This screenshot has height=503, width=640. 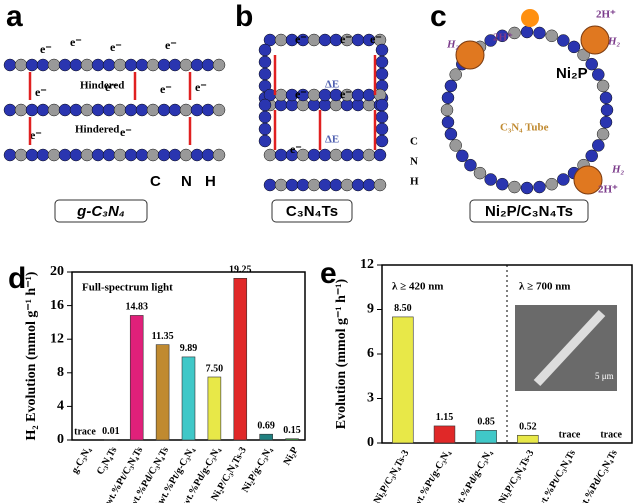 What do you see at coordinates (414, 182) in the screenshot?
I see `legend: H` at bounding box center [414, 182].